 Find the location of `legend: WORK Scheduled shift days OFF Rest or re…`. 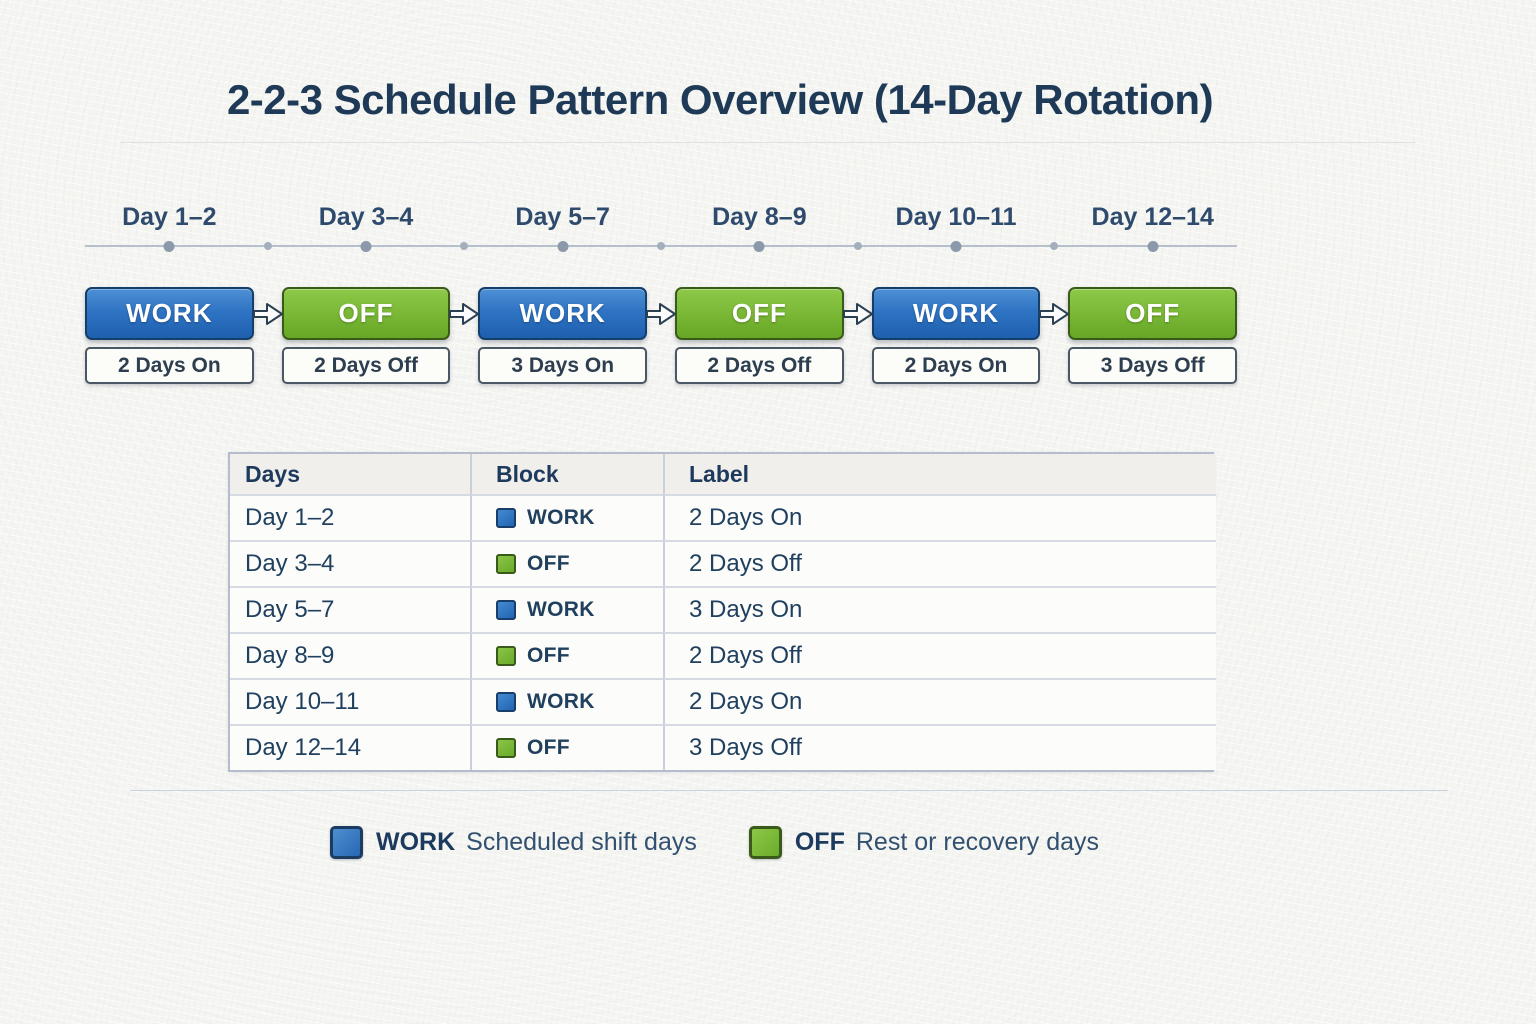

legend: WORK Scheduled shift days OFF Rest or re… is located at coordinates (714, 842).